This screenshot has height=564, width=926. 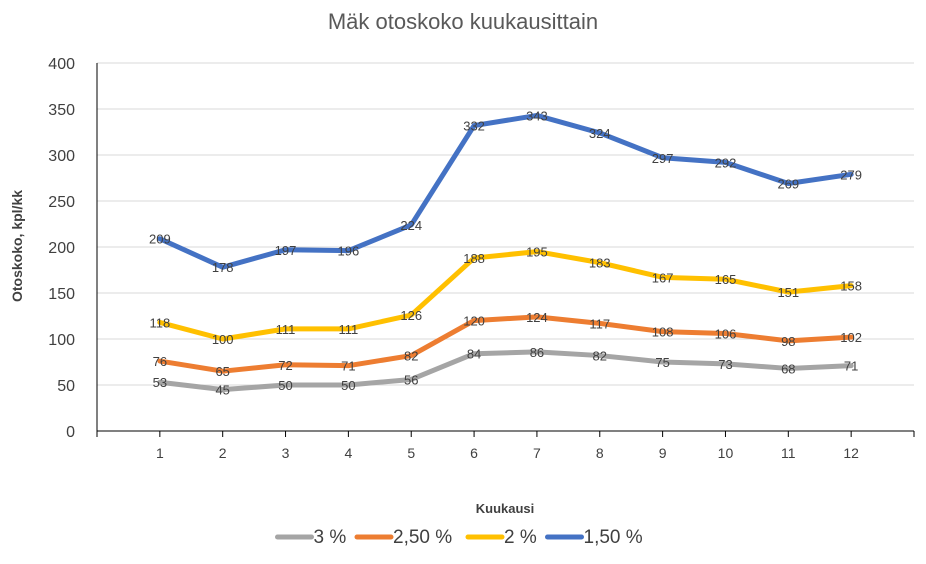 I want to click on data-label: 343, so click(x=537, y=115).